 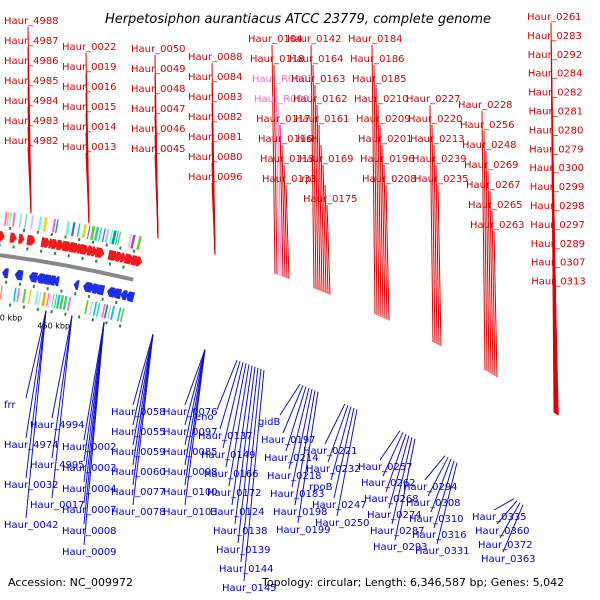 What do you see at coordinates (11, 318) in the screenshot?
I see `scale-tick-label: 400 kbp` at bounding box center [11, 318].